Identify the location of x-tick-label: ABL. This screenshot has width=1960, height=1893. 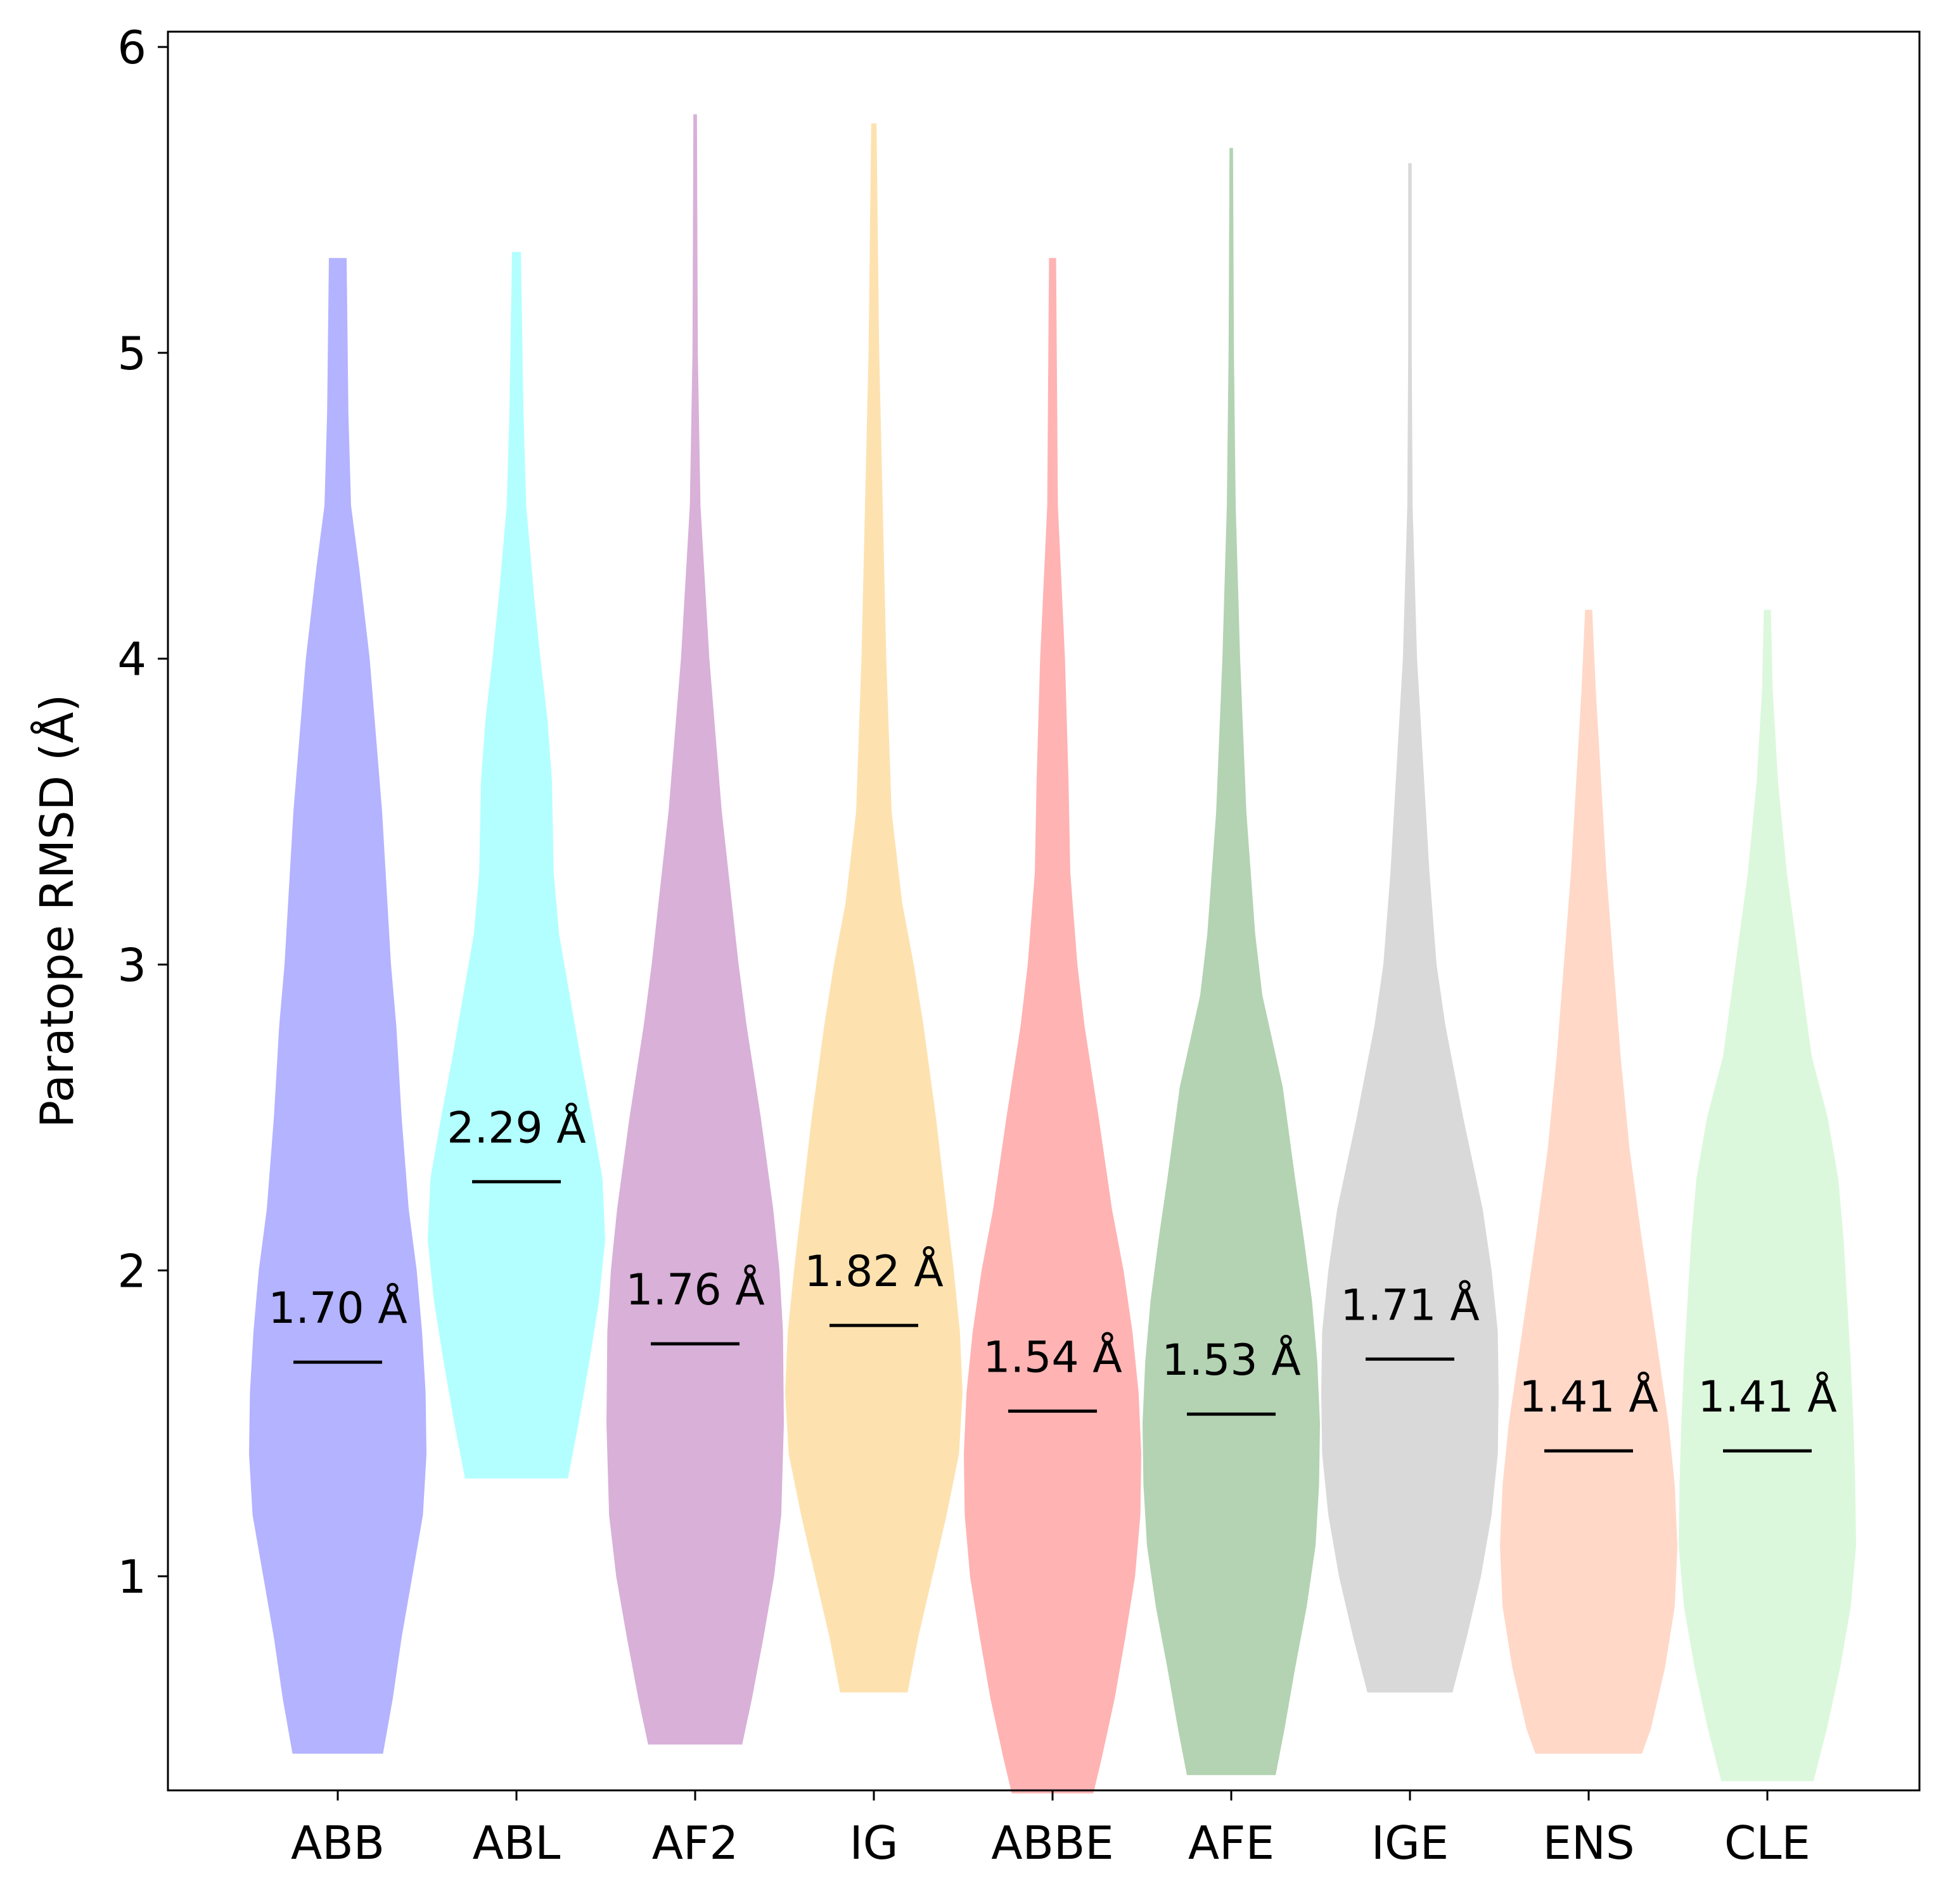
(517, 1843).